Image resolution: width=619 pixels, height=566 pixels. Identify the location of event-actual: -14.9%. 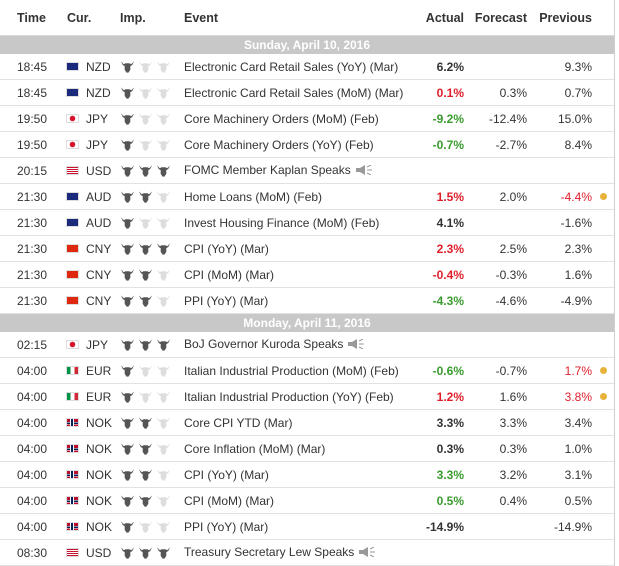
(444, 526).